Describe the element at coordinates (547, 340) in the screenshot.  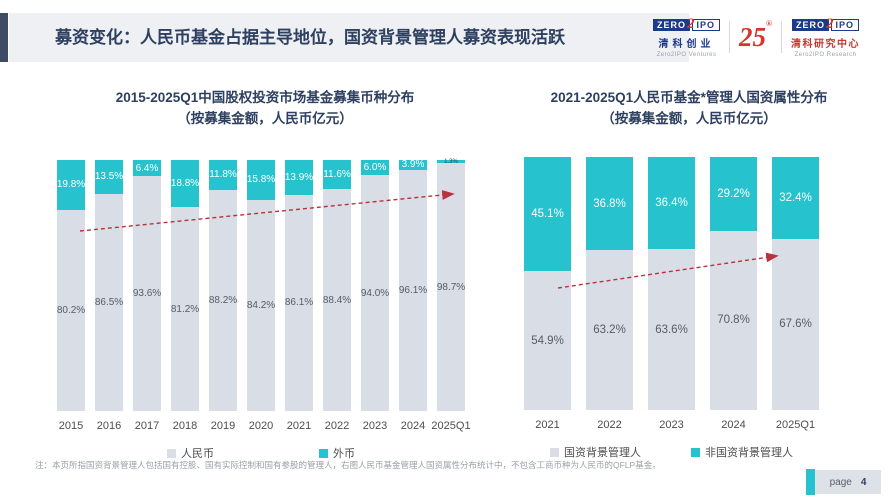
I see `segment-value-label: 54.9%` at that location.